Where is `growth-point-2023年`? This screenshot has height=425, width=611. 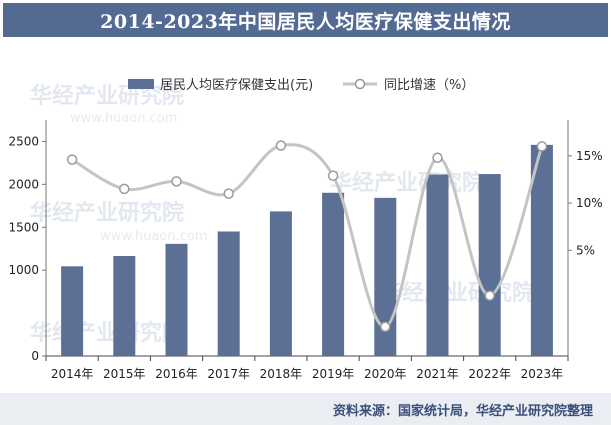
growth-point-2023年 is located at coordinates (542, 146).